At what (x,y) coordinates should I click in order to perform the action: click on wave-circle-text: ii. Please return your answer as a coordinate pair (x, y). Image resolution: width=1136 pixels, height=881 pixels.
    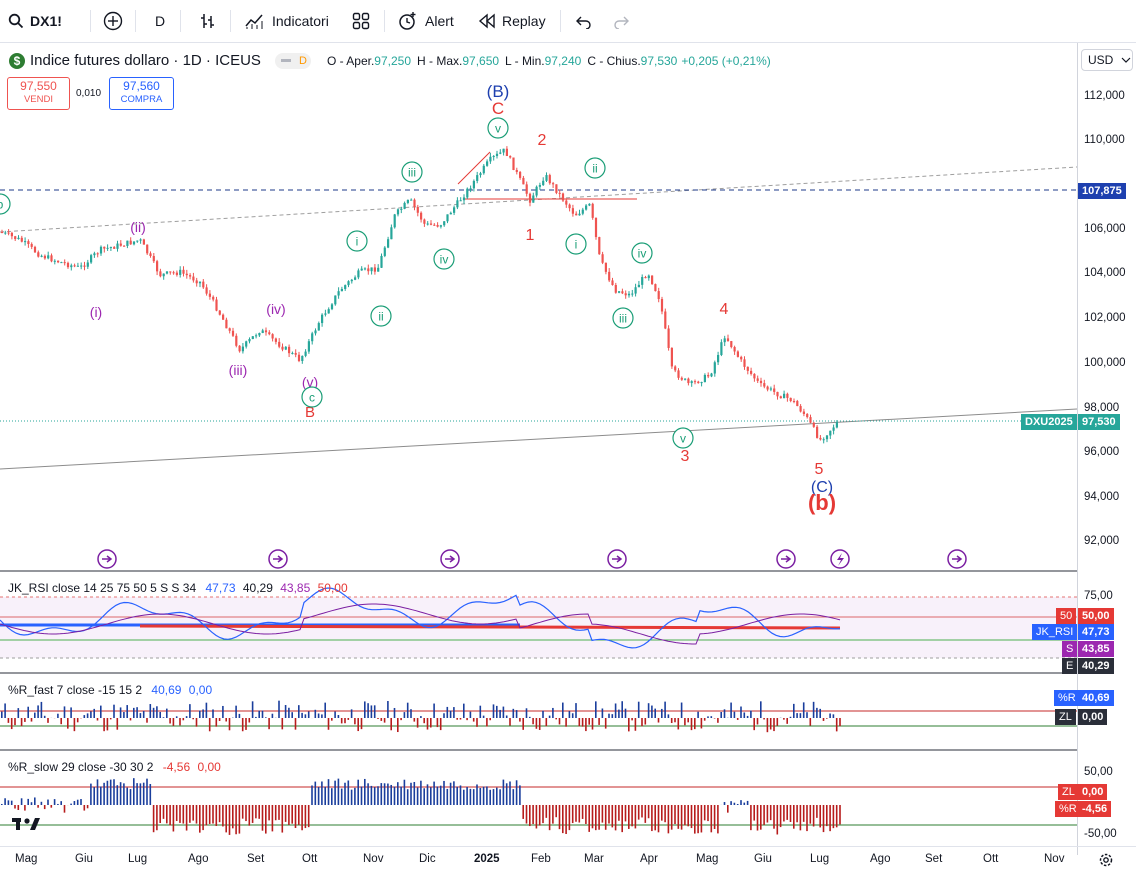
    Looking at the image, I should click on (594, 169).